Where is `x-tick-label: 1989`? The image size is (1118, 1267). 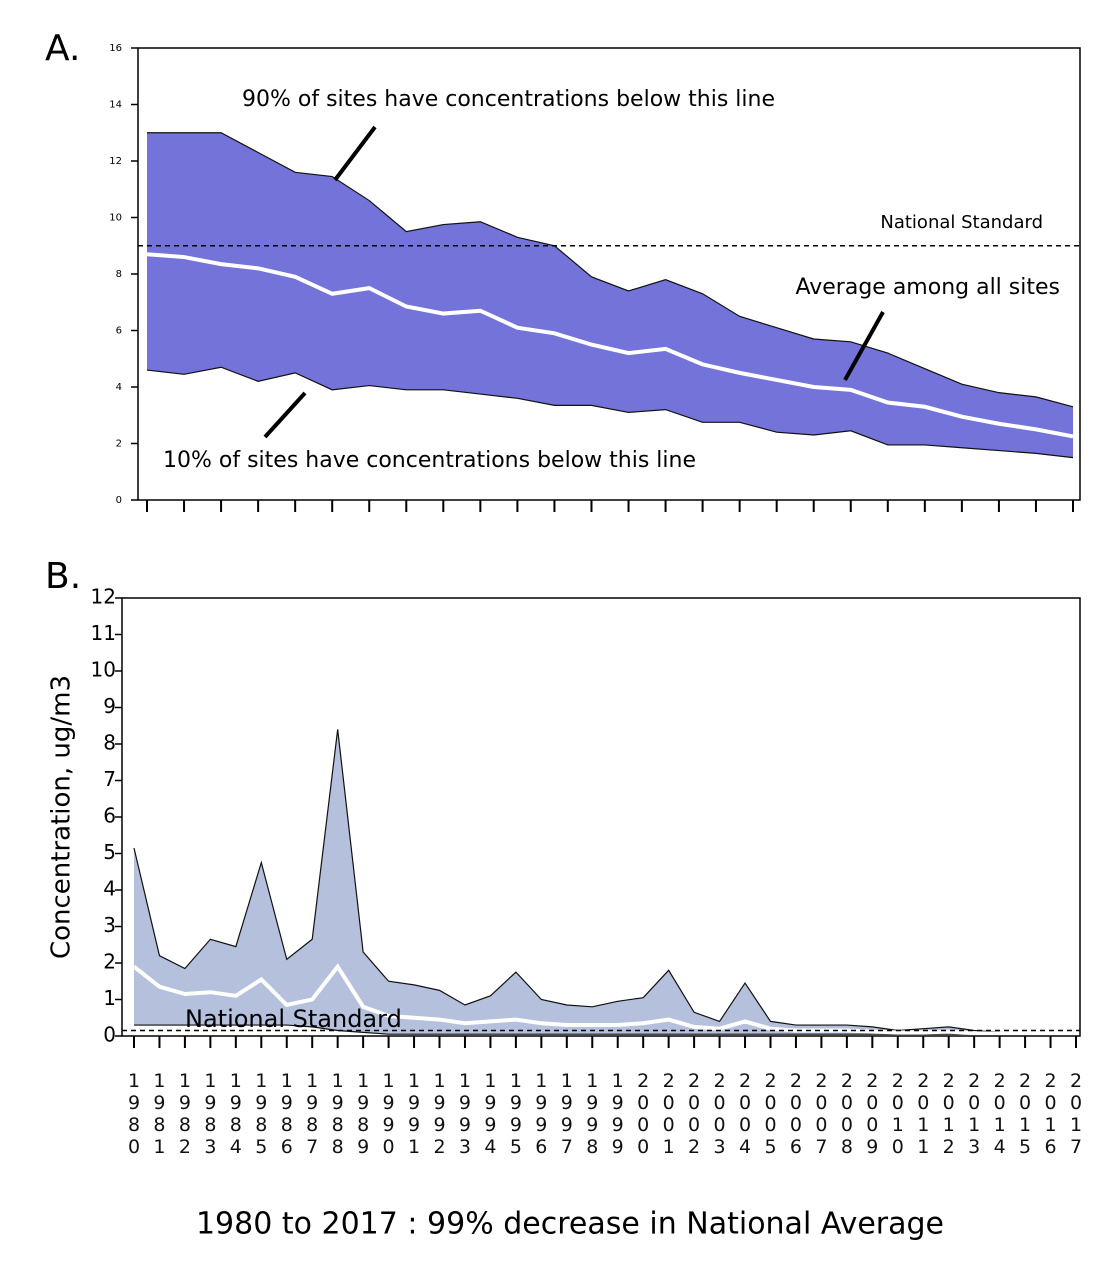 x-tick-label: 1989 is located at coordinates (363, 1114).